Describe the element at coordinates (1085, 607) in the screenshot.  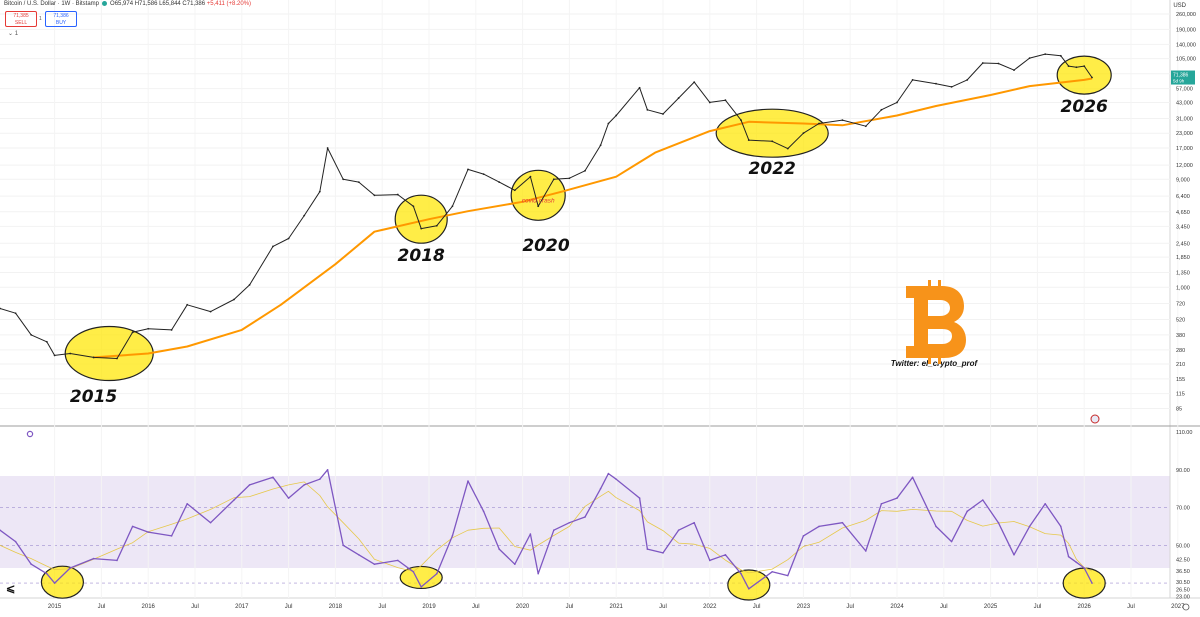
I see `time-tick-label: 2026` at that location.